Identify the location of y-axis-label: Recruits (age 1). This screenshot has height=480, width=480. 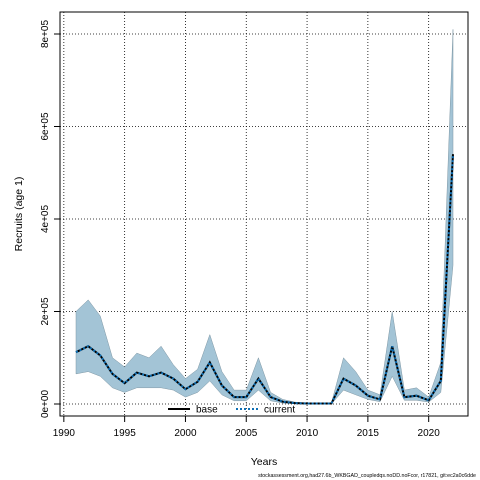
(19, 214).